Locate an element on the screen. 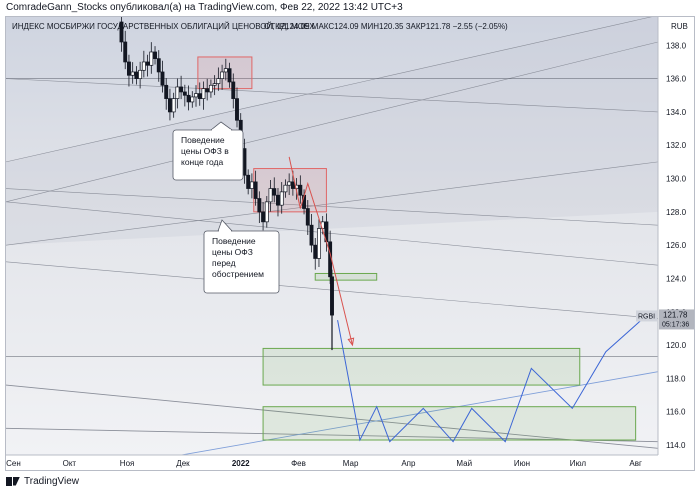  y-tick-label: 138.0 is located at coordinates (676, 45).